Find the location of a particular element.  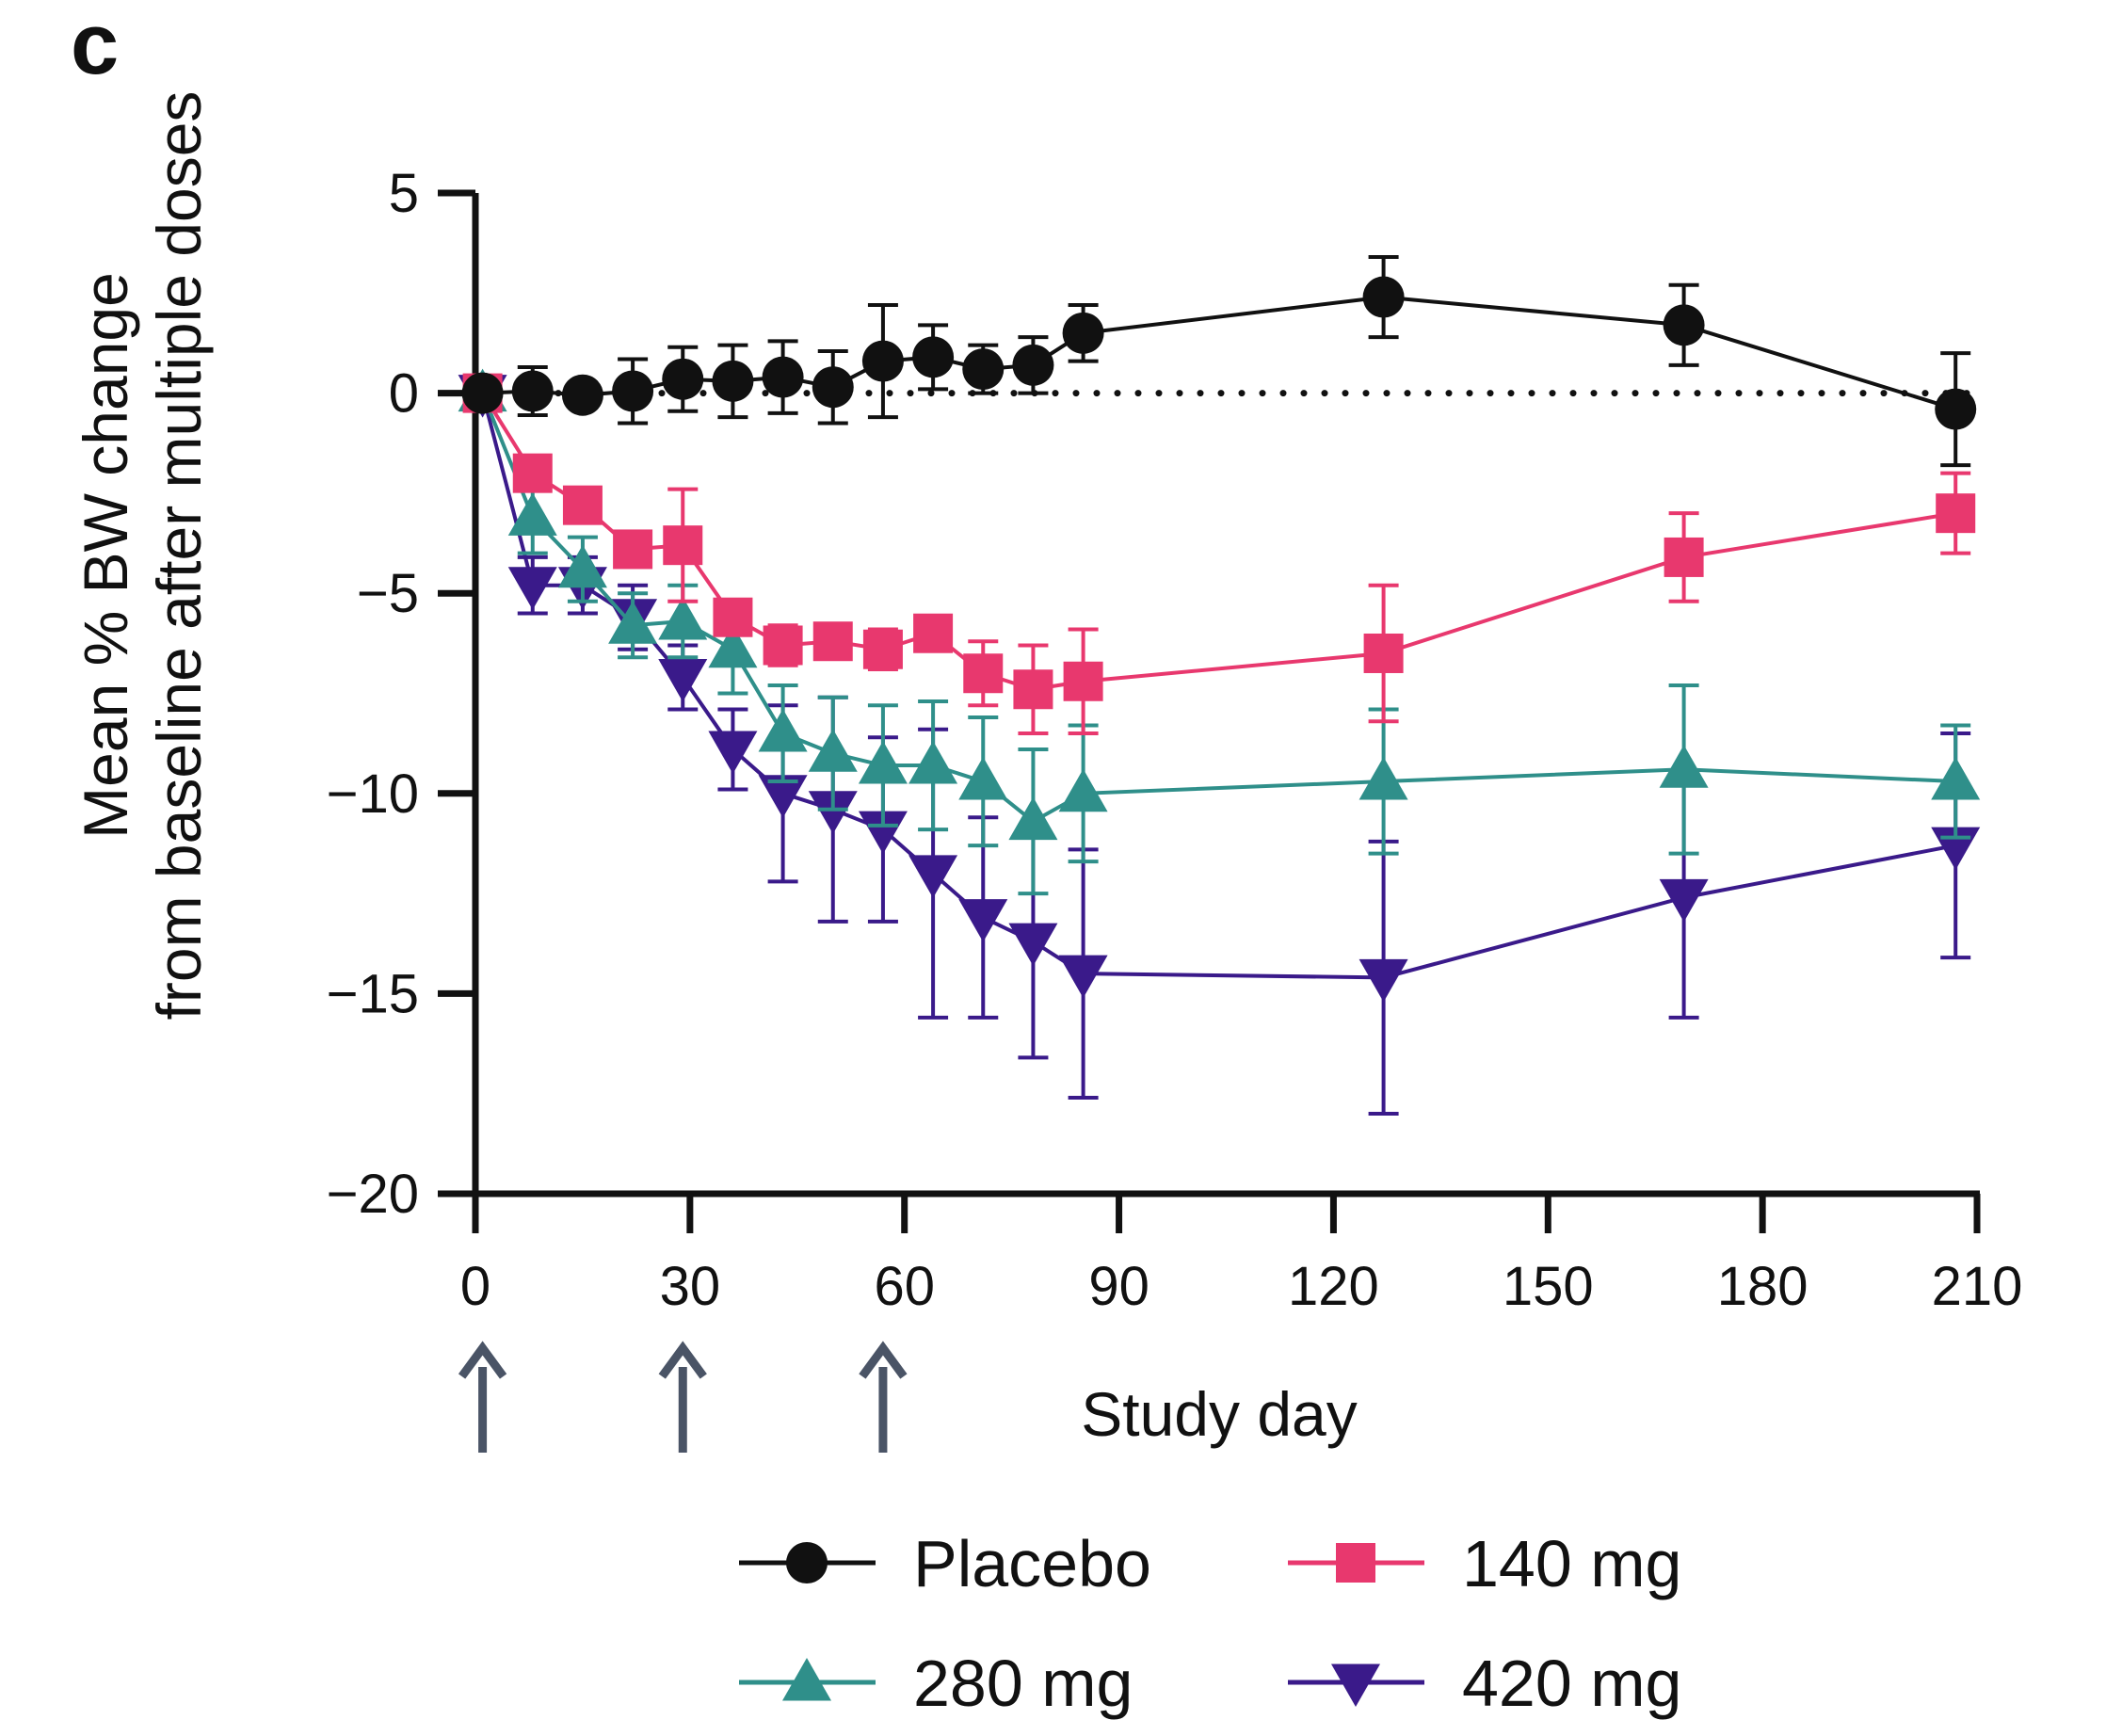

panel-label: c is located at coordinates (95, 46).